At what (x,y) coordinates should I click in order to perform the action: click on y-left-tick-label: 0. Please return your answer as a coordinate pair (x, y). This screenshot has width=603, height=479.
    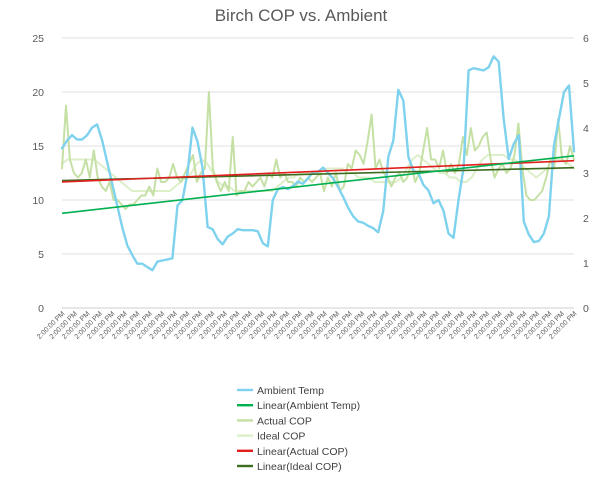
    Looking at the image, I should click on (41, 309).